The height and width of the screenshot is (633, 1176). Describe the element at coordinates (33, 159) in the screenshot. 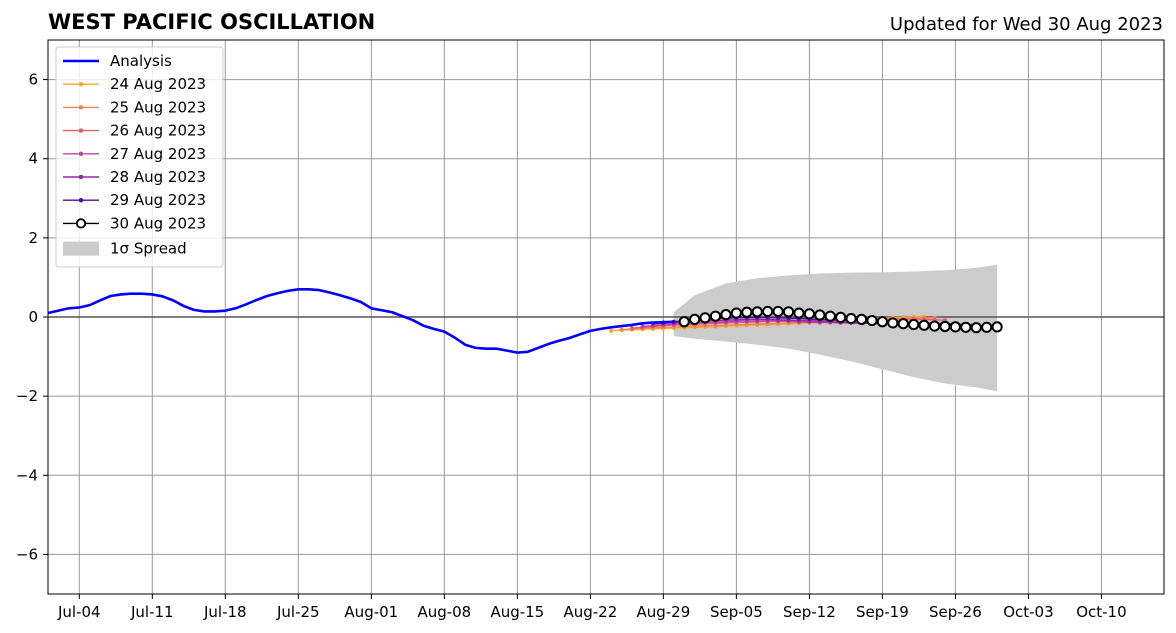

I see `y-tick-label: 4` at that location.